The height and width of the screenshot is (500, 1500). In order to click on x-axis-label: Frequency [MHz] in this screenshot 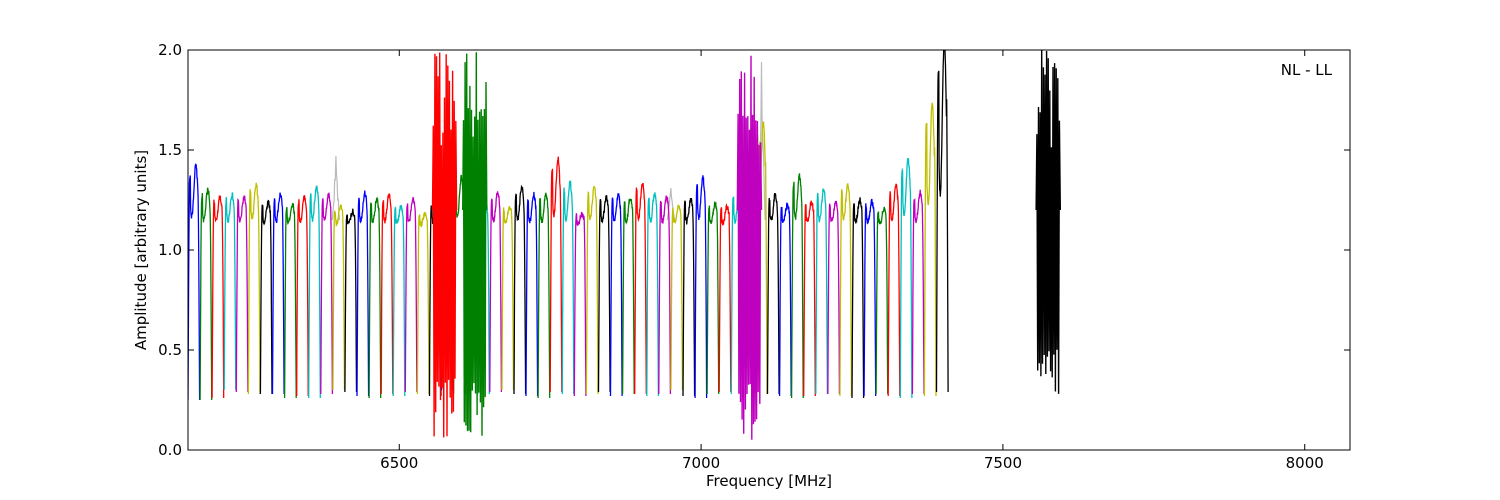, I will do `click(769, 481)`.